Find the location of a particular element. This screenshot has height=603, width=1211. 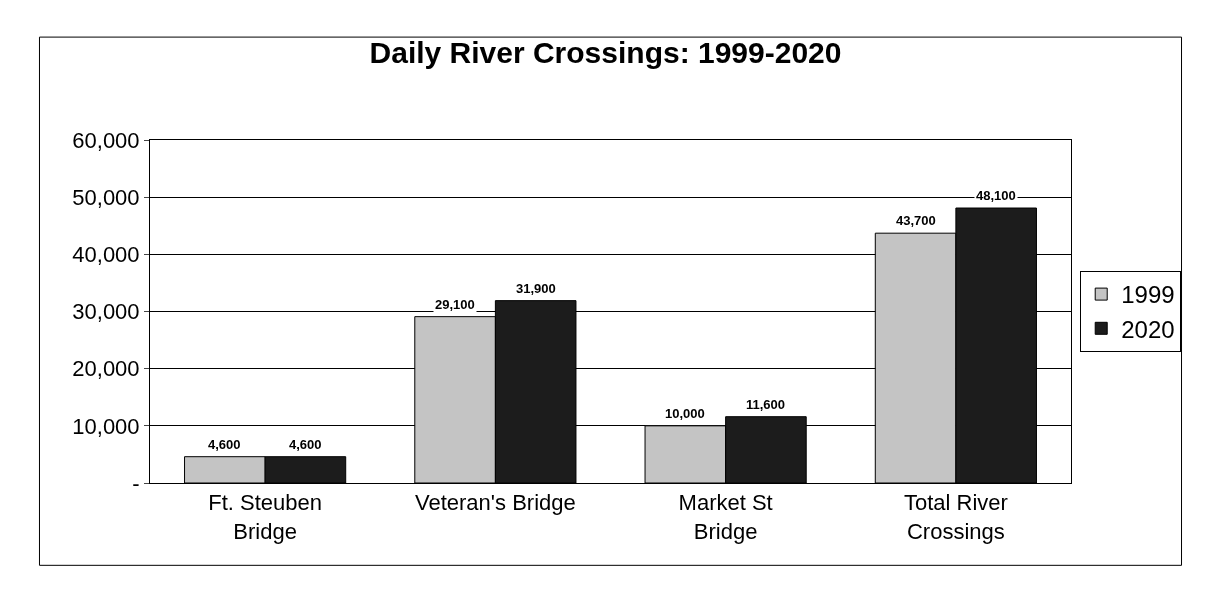

x-tick-label: Market St Bridge is located at coordinates (725, 517).